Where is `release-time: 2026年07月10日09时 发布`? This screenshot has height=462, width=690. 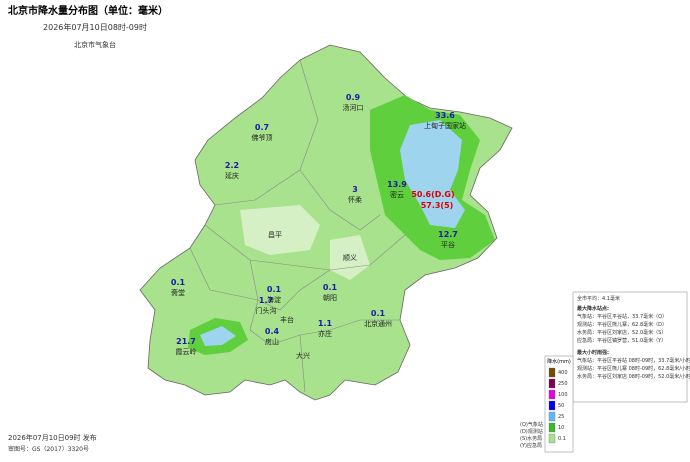 release-time: 2026年07月10日09时 发布 is located at coordinates (52, 437).